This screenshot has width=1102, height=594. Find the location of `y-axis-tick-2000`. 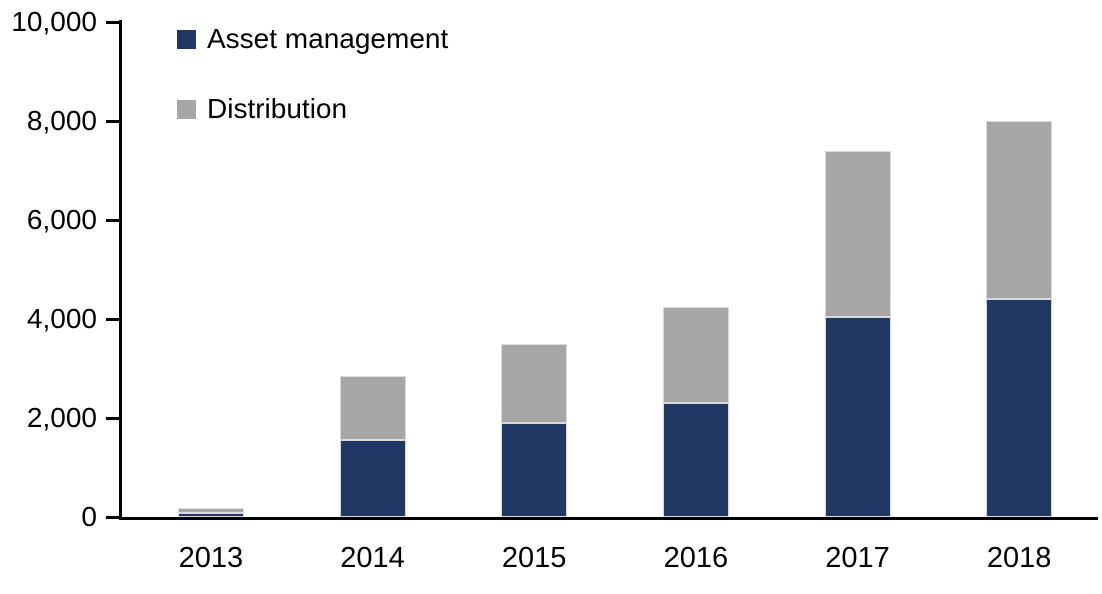

y-axis-tick-2000 is located at coordinates (113, 418).